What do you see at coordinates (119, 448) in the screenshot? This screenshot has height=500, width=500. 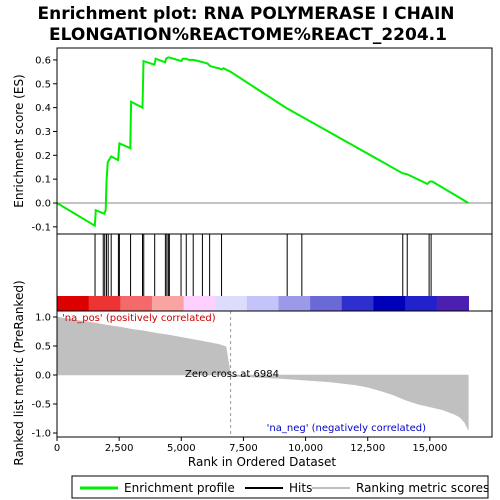 I see `x-tick-label: 2,500` at bounding box center [119, 448].